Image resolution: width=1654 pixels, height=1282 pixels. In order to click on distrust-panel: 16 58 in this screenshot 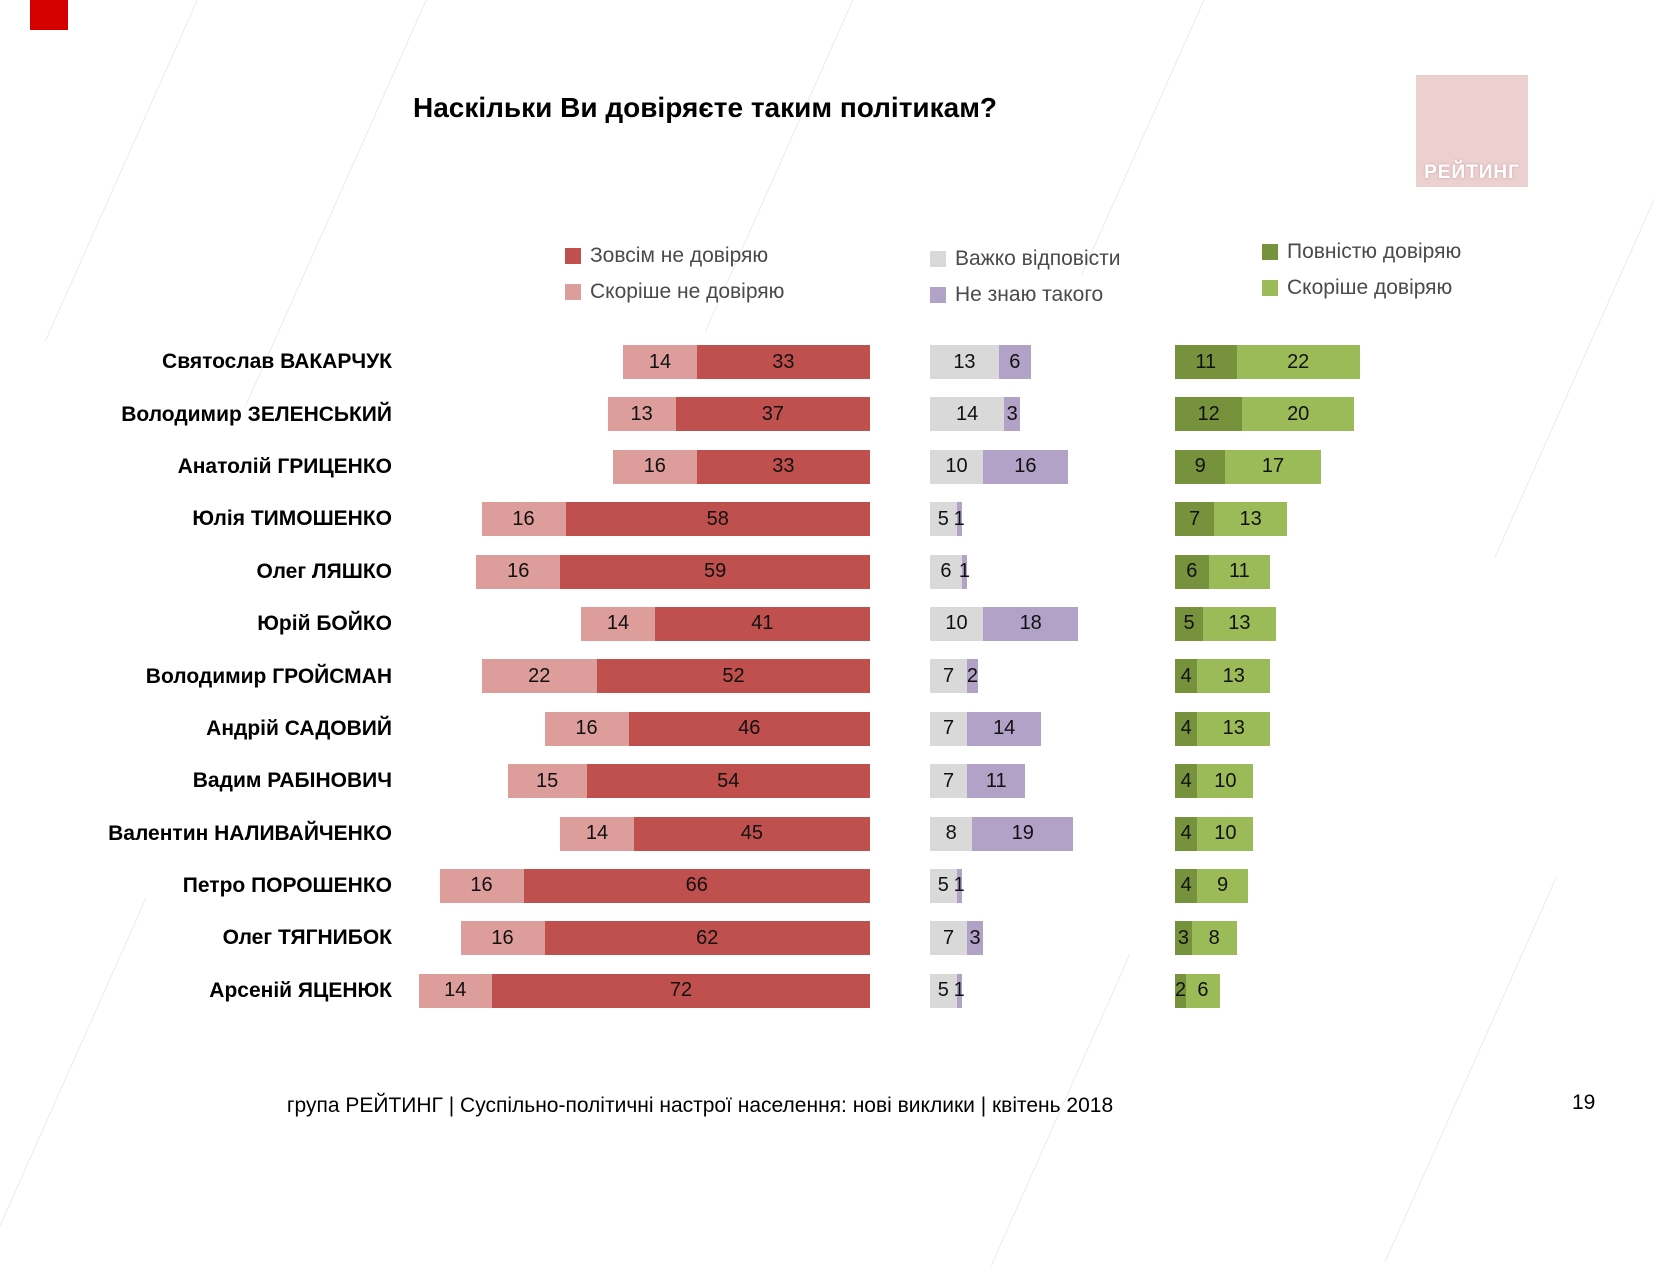, I will do `click(640, 519)`.